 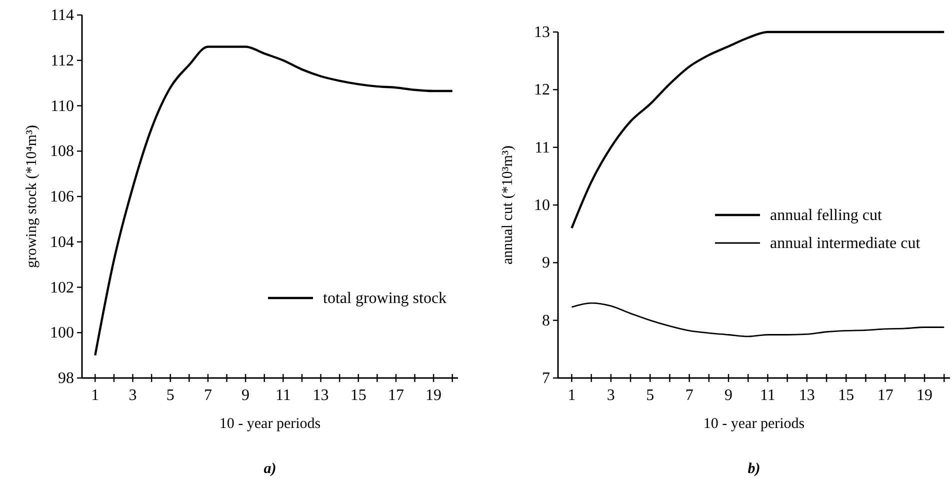 I want to click on y-tick-label: 104, so click(x=62, y=242).